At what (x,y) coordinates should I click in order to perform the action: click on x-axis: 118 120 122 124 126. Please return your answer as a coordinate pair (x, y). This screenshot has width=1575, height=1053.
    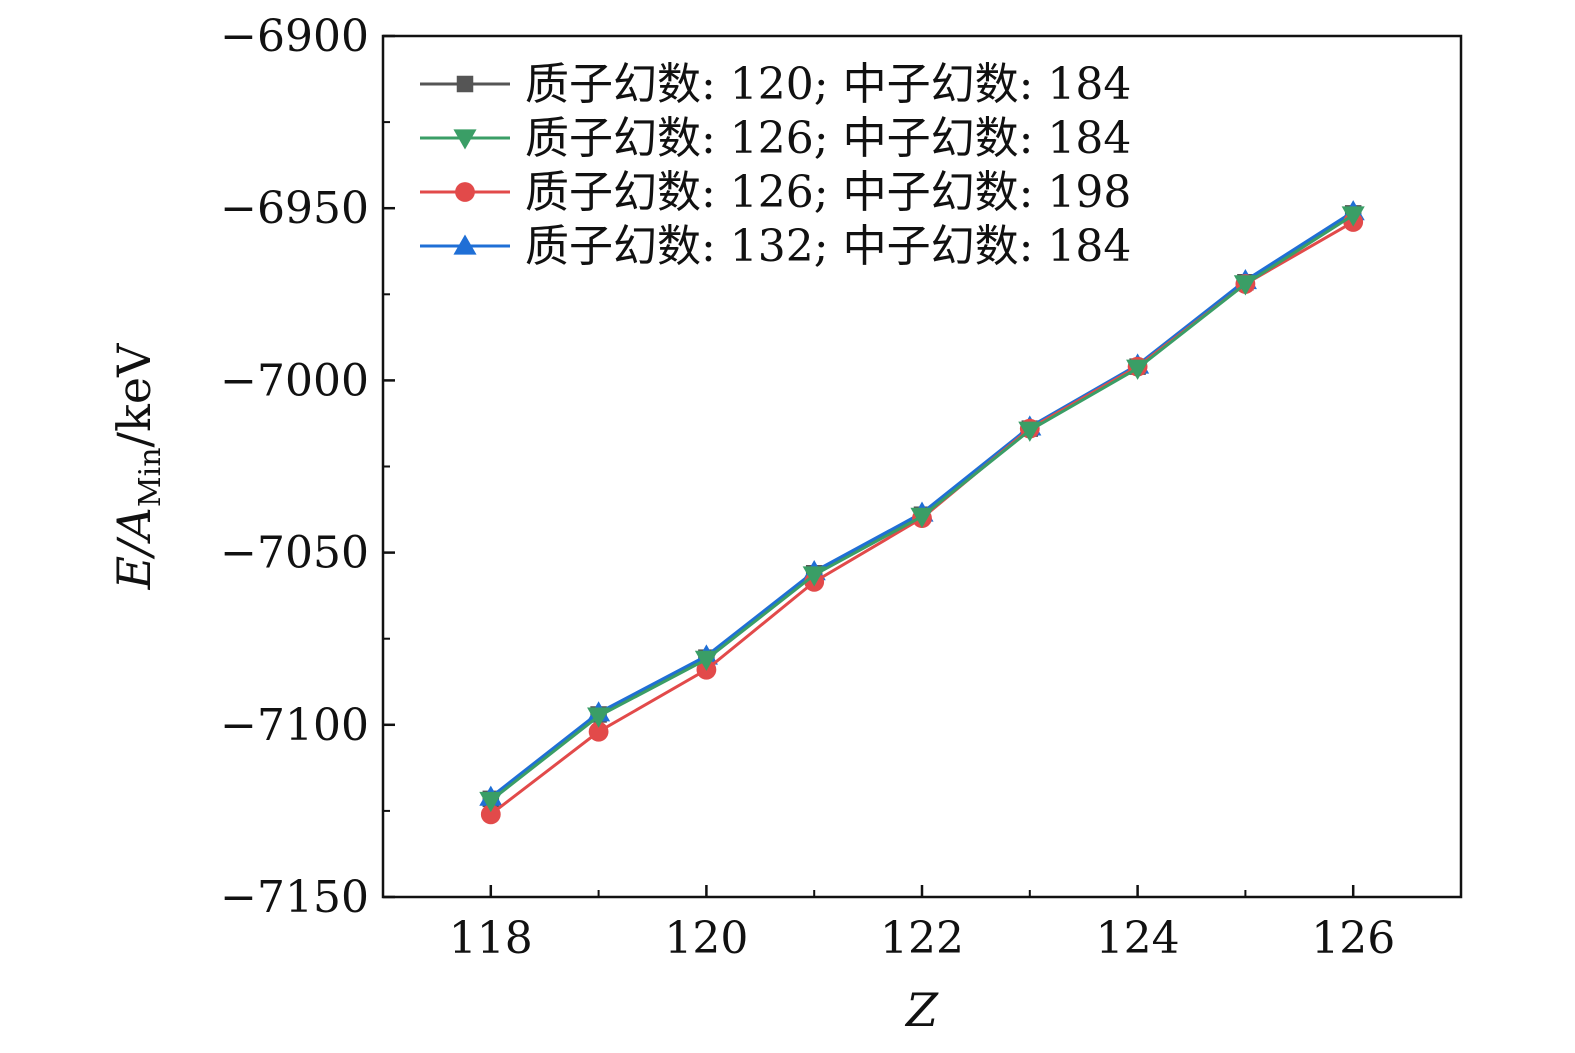
    Looking at the image, I should click on (922, 924).